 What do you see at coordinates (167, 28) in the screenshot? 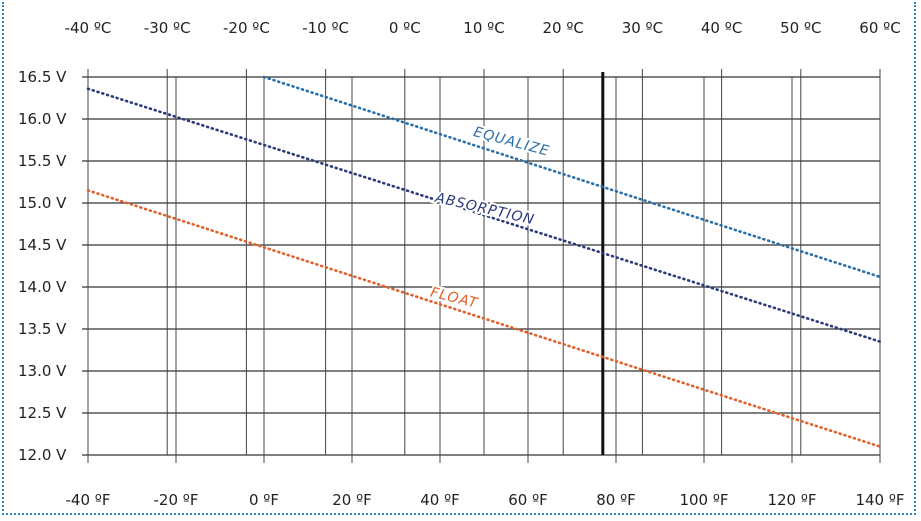
I see `x-top-tick-label: -30 ºC` at bounding box center [167, 28].